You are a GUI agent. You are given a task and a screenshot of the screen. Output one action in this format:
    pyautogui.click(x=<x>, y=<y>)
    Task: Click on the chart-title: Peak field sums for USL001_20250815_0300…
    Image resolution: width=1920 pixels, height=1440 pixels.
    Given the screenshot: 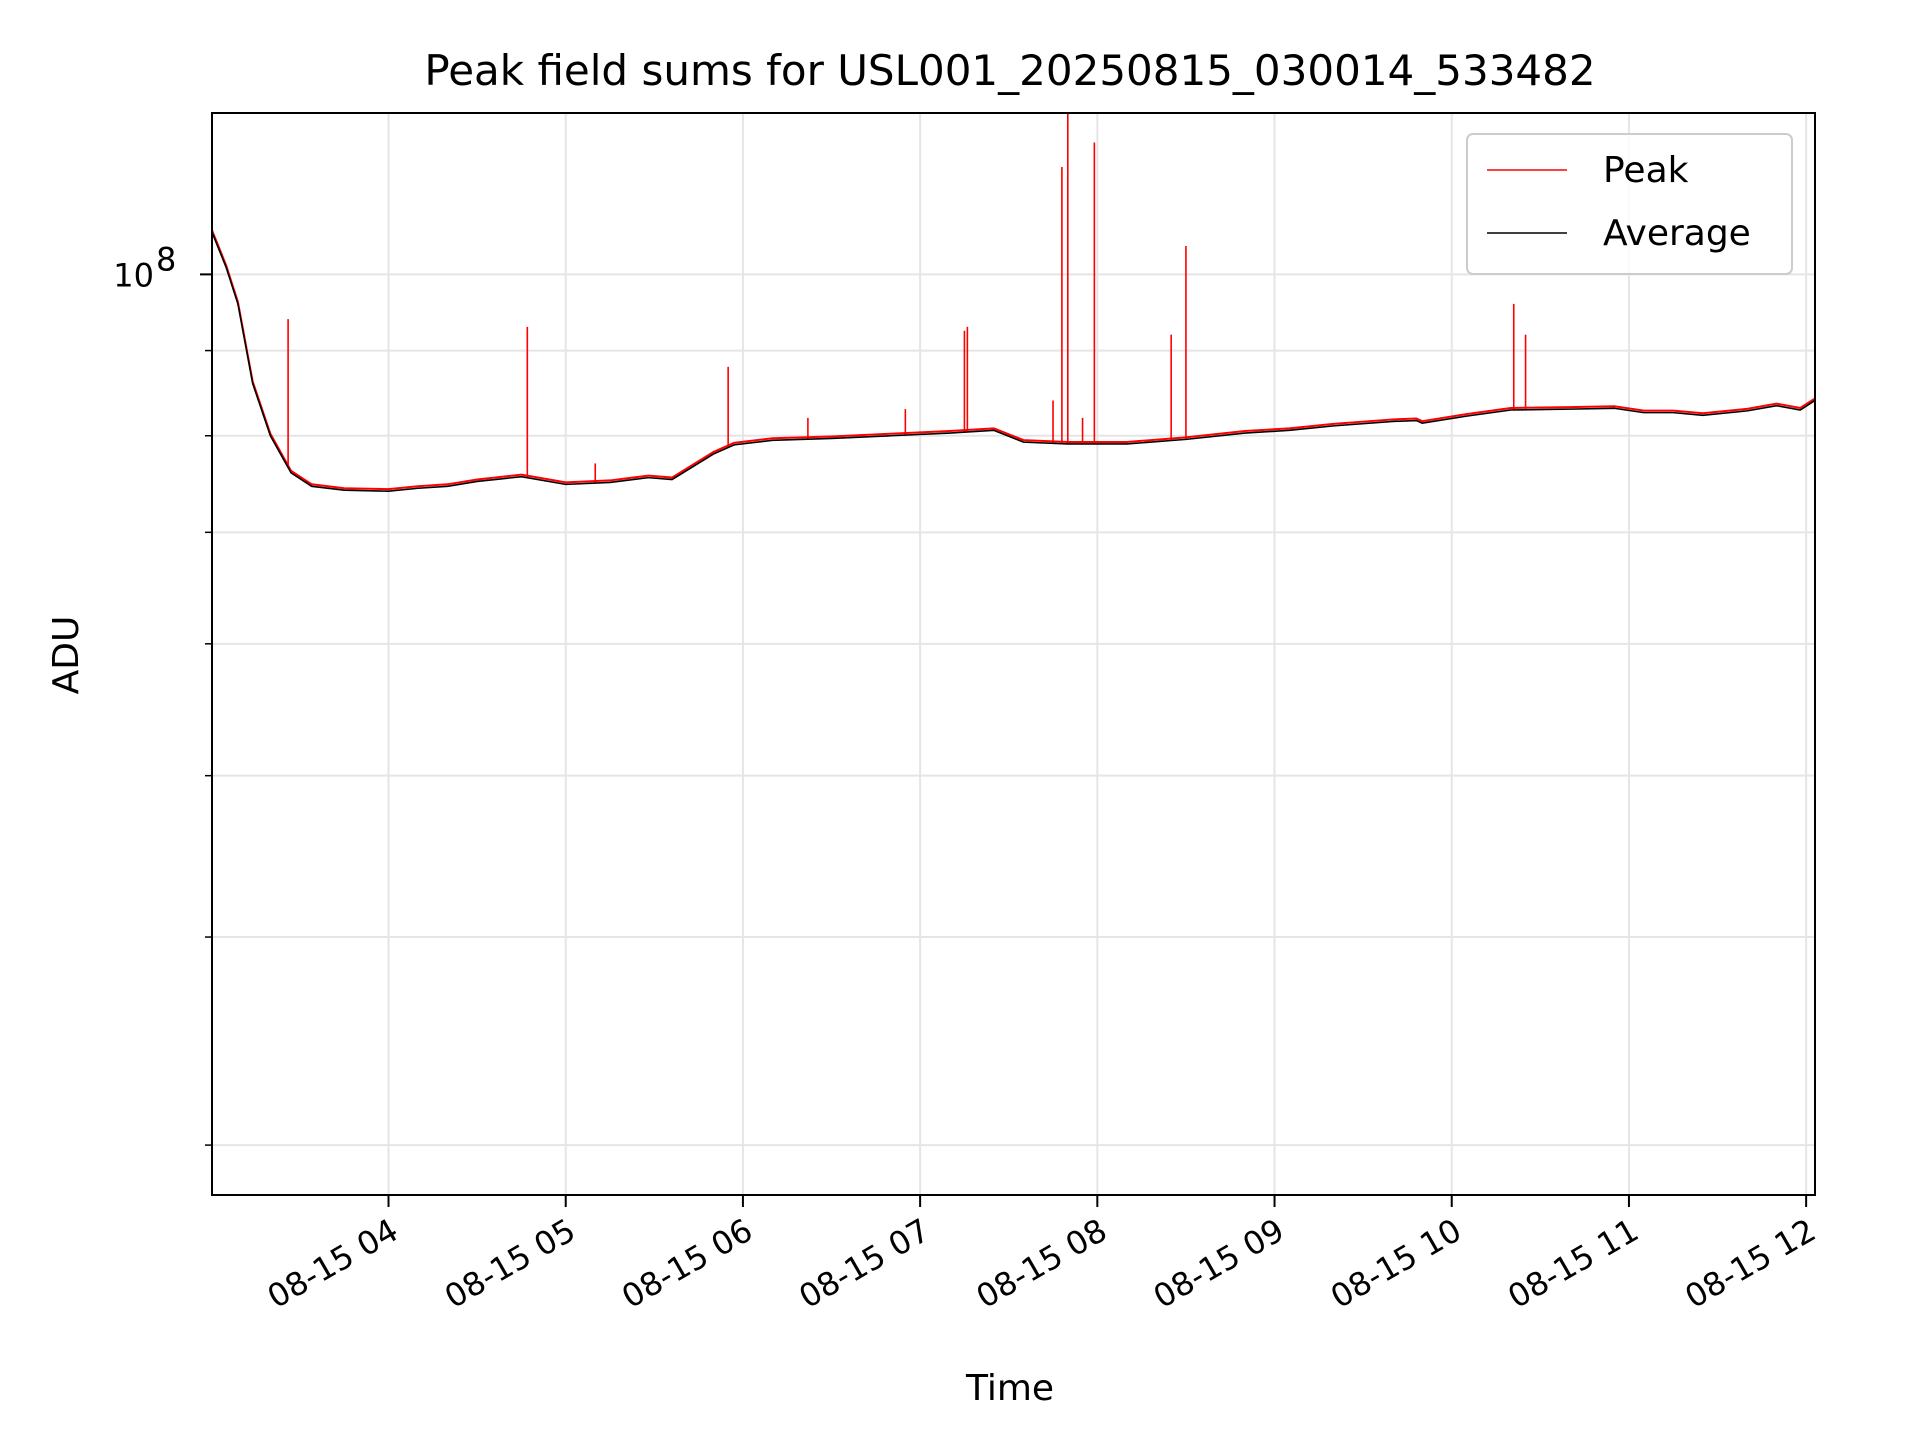 What is the action you would take?
    pyautogui.click(x=1009, y=70)
    